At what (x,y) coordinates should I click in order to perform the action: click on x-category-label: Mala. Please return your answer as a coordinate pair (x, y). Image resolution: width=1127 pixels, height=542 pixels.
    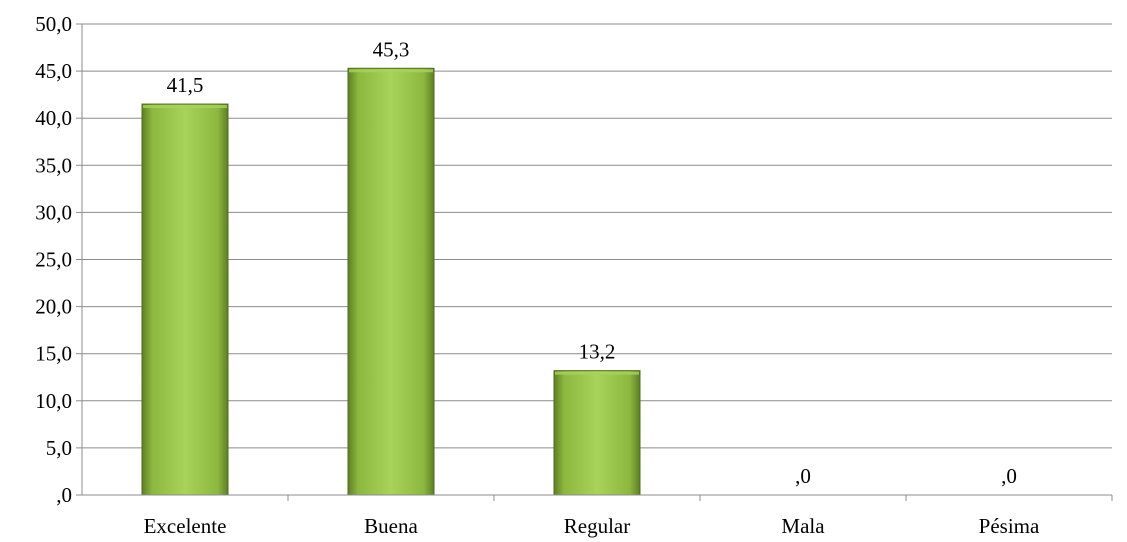
    Looking at the image, I should click on (803, 526).